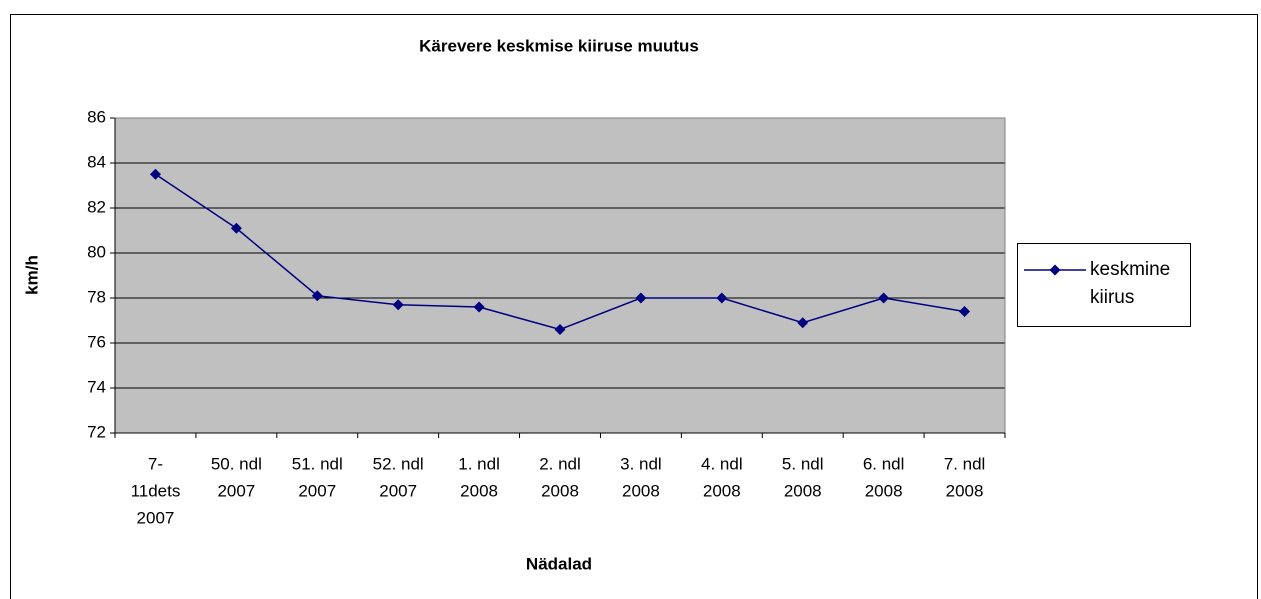 The width and height of the screenshot is (1261, 599). What do you see at coordinates (96, 206) in the screenshot?
I see `y-tick-label: 82` at bounding box center [96, 206].